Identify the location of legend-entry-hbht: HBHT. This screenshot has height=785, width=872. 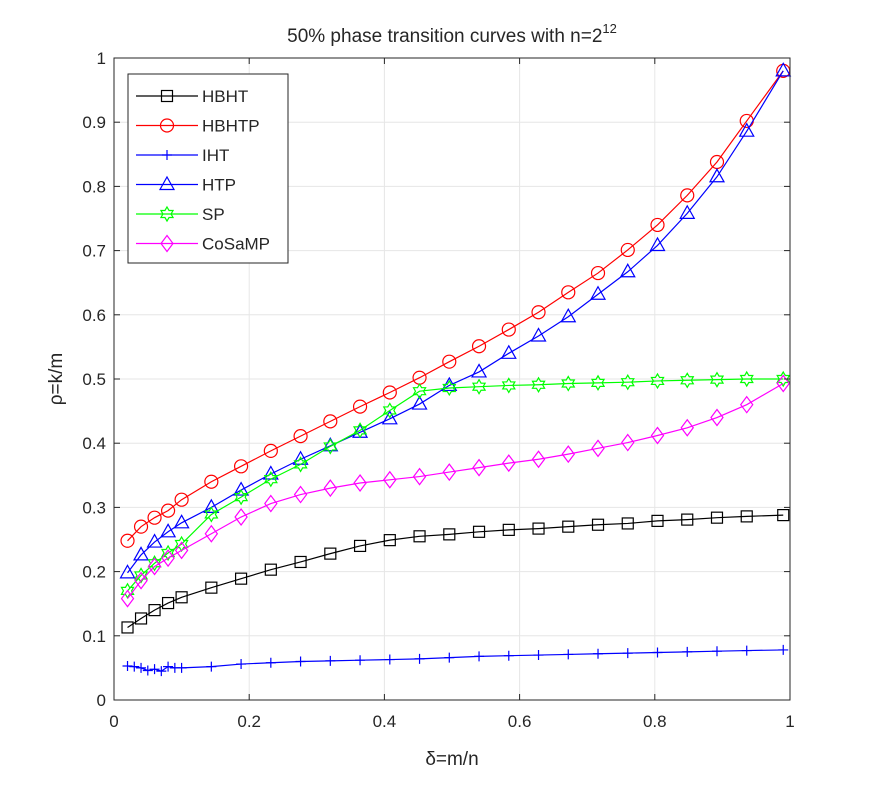
(192, 96).